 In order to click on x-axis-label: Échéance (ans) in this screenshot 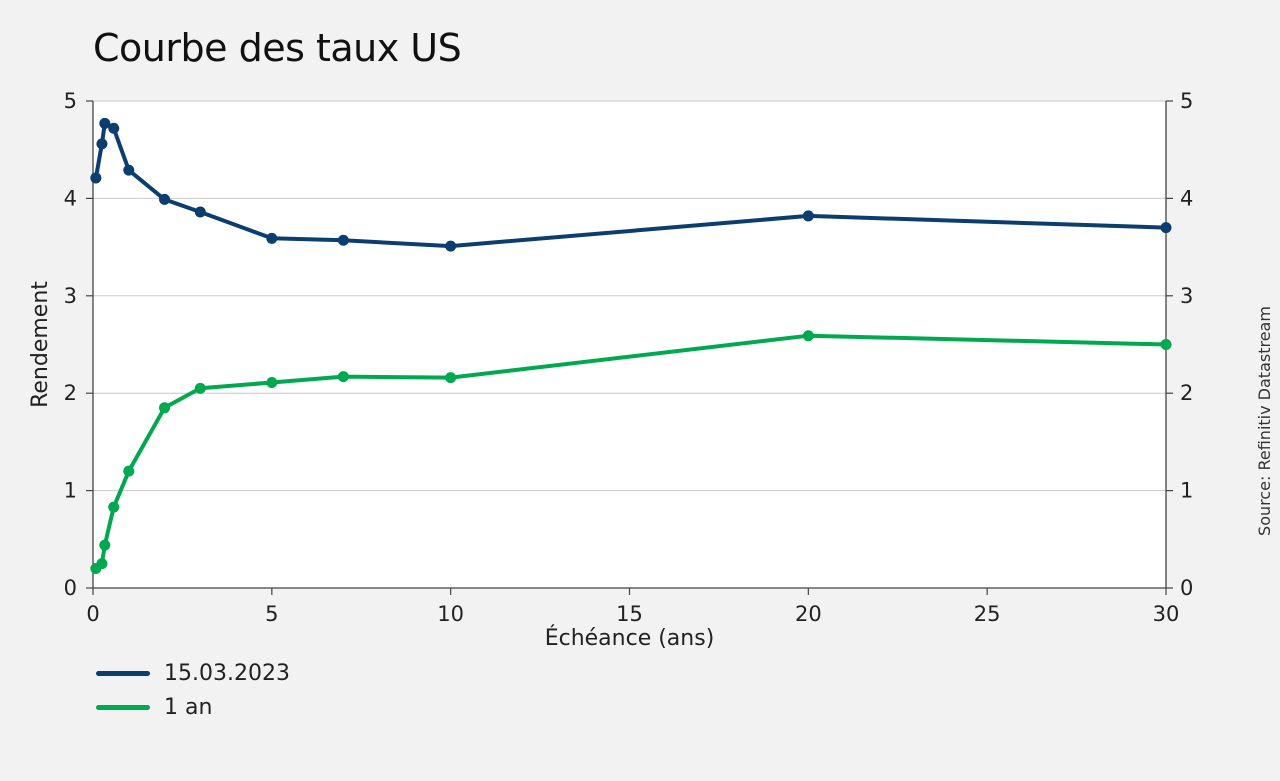, I will do `click(630, 638)`.